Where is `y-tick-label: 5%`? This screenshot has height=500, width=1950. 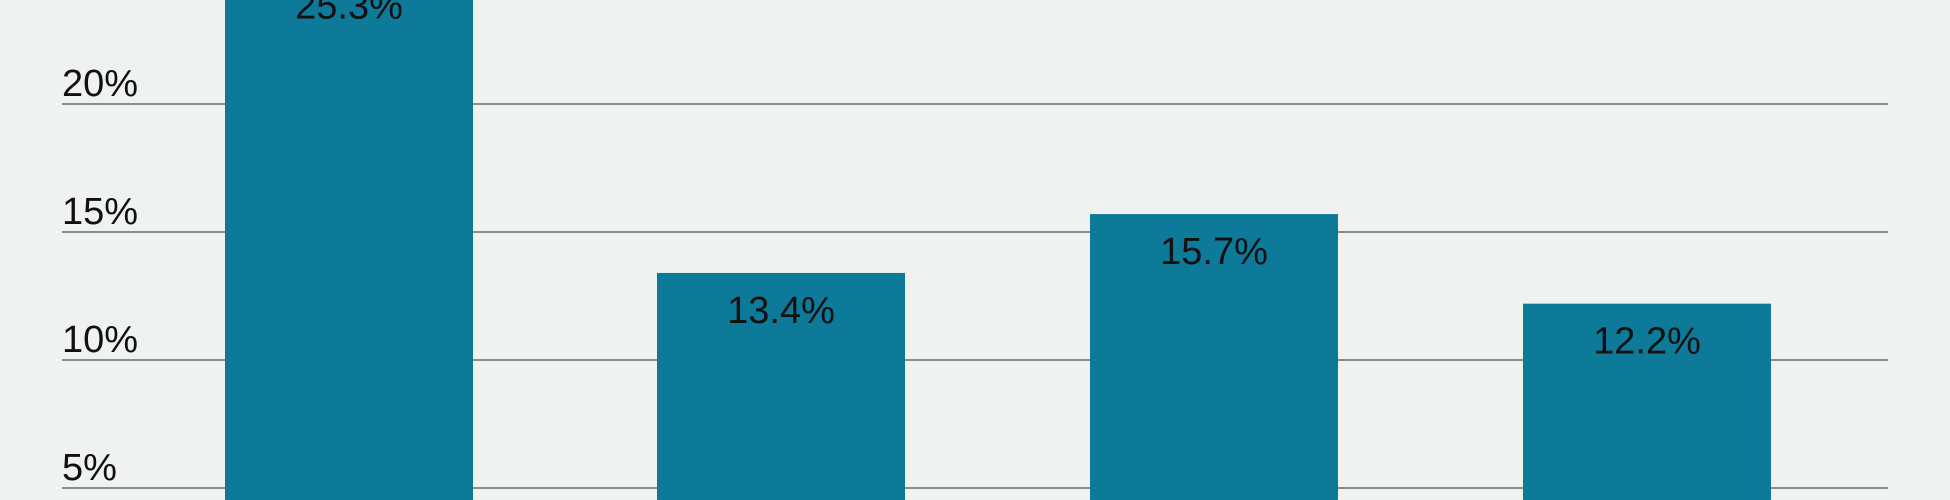 y-tick-label: 5% is located at coordinates (89, 468).